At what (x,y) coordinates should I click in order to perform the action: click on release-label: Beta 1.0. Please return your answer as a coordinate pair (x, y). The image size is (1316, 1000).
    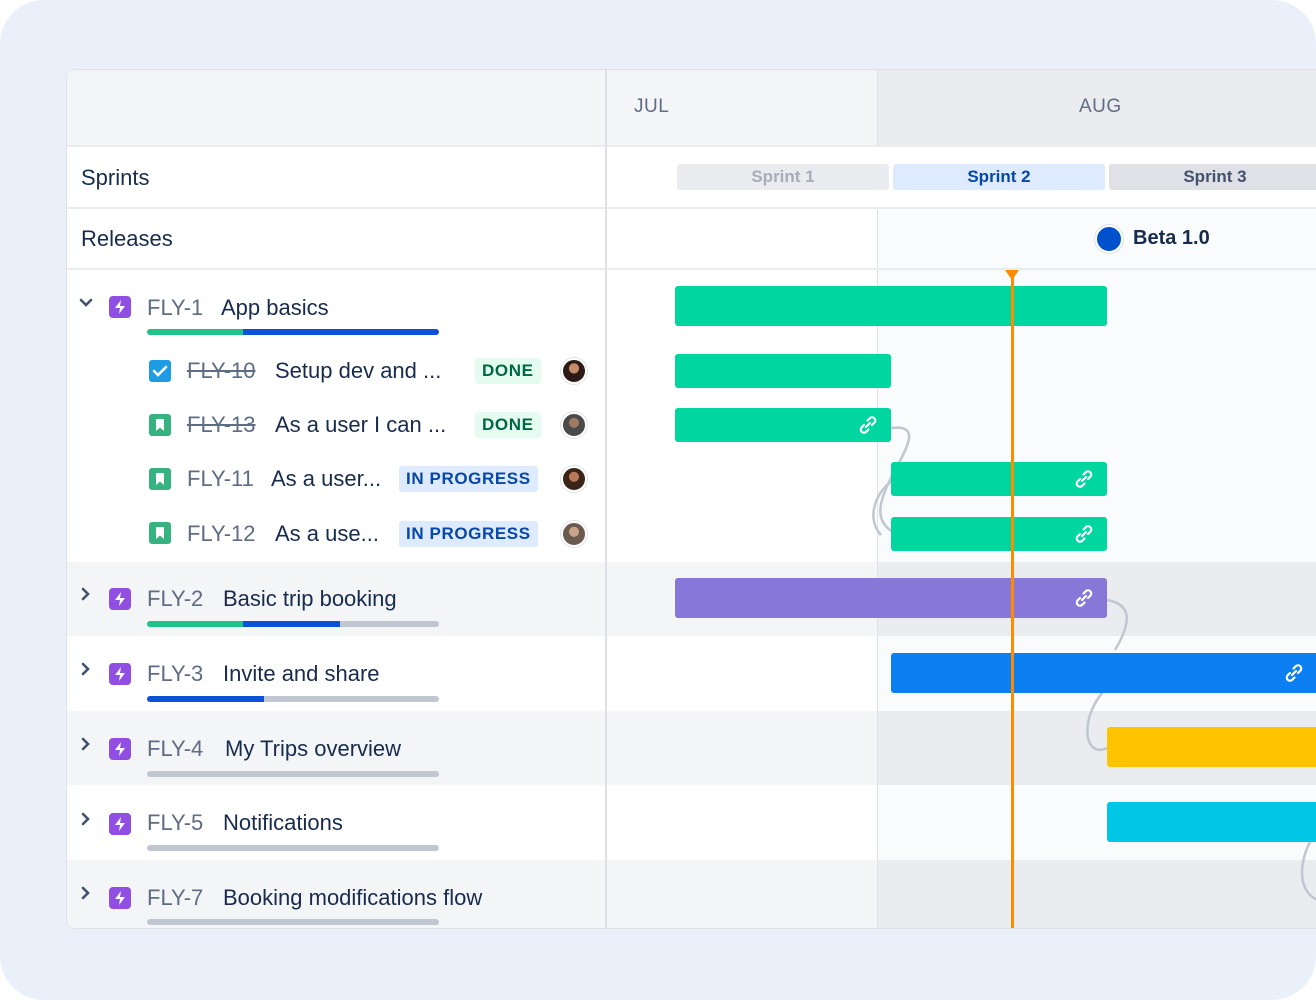
    Looking at the image, I should click on (1171, 238).